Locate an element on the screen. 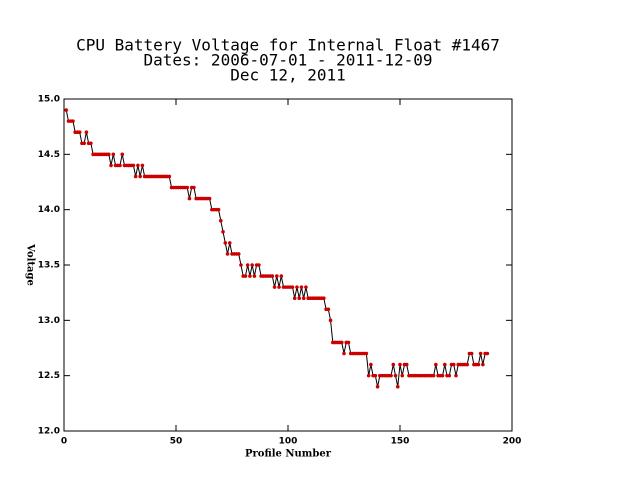 This screenshot has height=480, width=640. chart-date: Dec 12, 2011 is located at coordinates (288, 75).